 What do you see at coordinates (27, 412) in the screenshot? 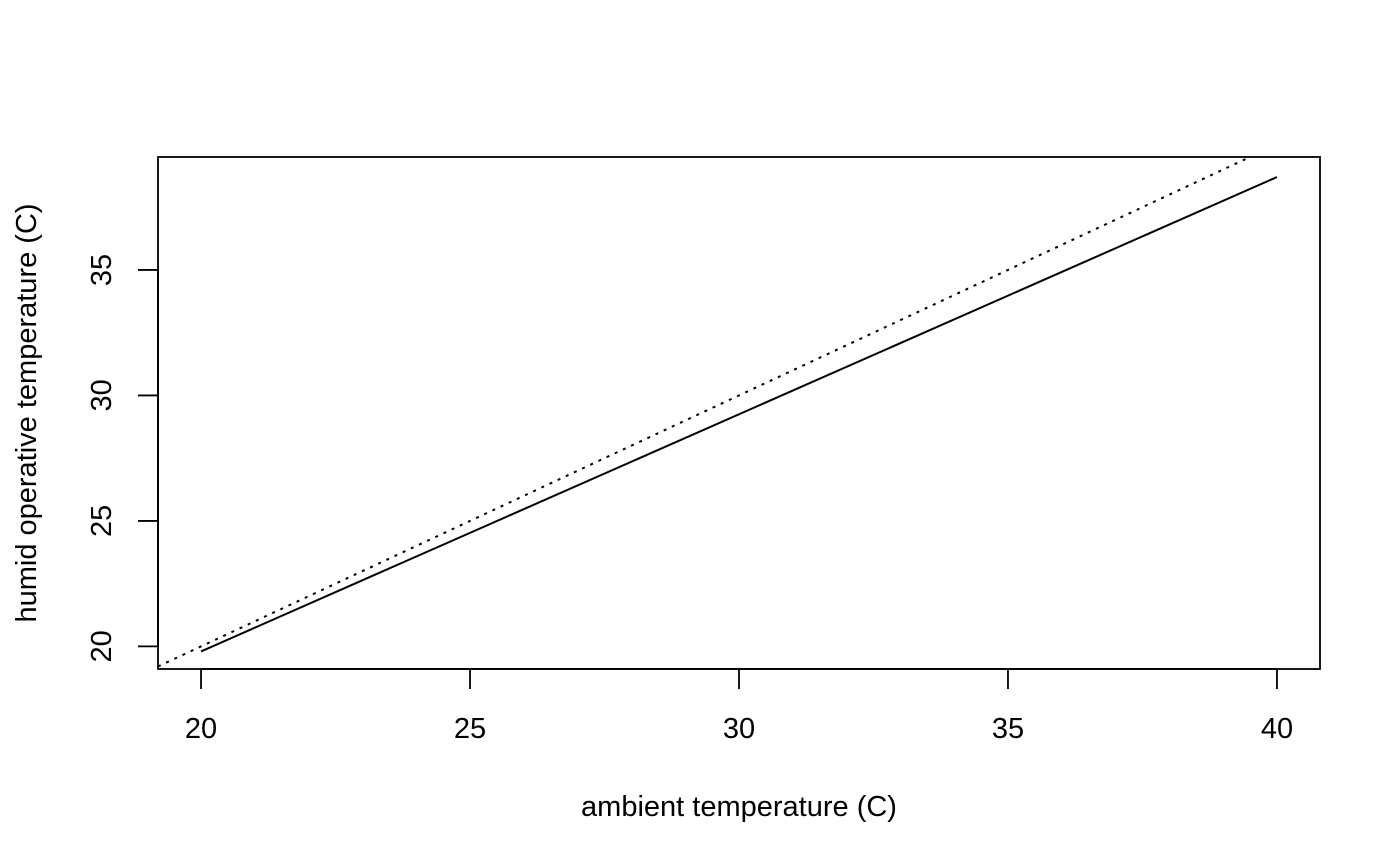
I see `y-axis-label: humid operative temperature (C)` at bounding box center [27, 412].